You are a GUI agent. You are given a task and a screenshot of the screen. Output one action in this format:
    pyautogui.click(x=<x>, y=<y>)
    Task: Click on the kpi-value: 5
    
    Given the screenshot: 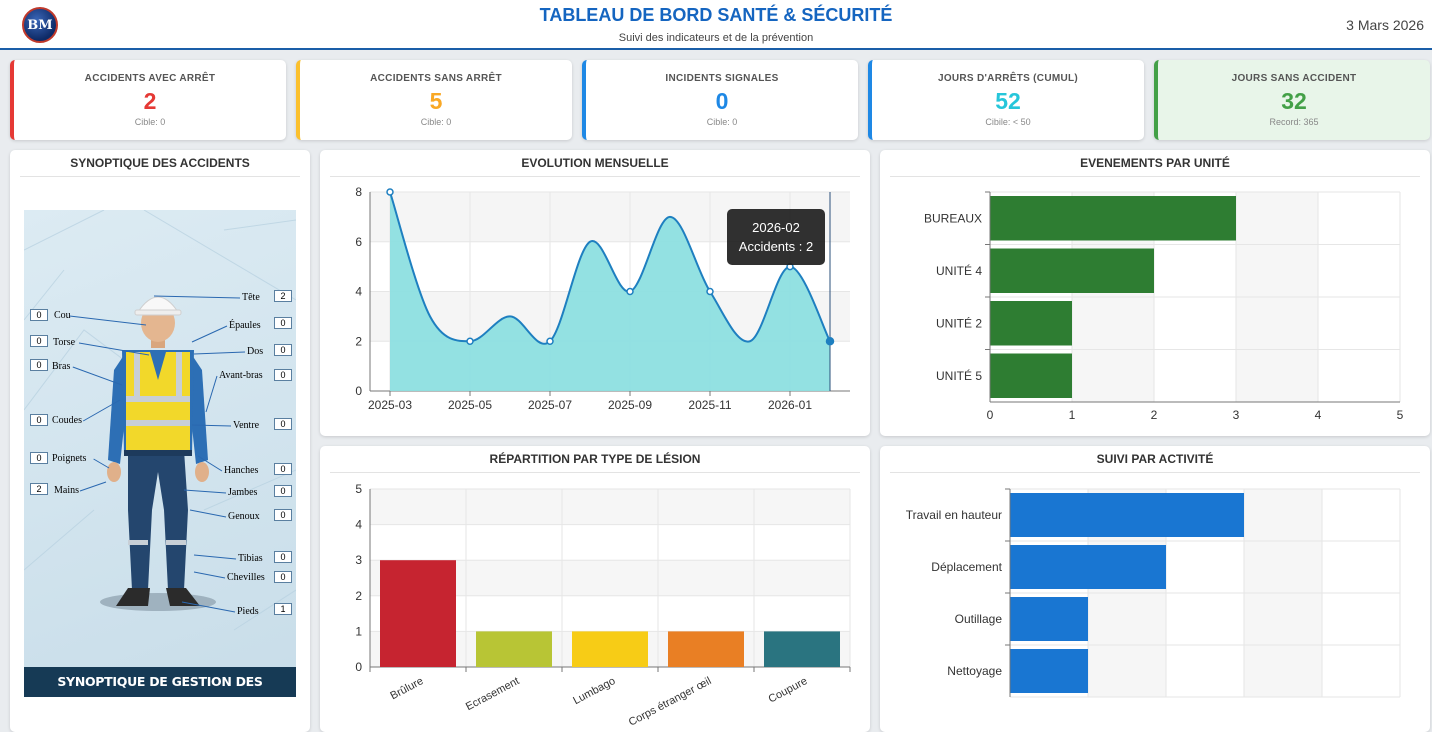 What is the action you would take?
    pyautogui.click(x=436, y=101)
    